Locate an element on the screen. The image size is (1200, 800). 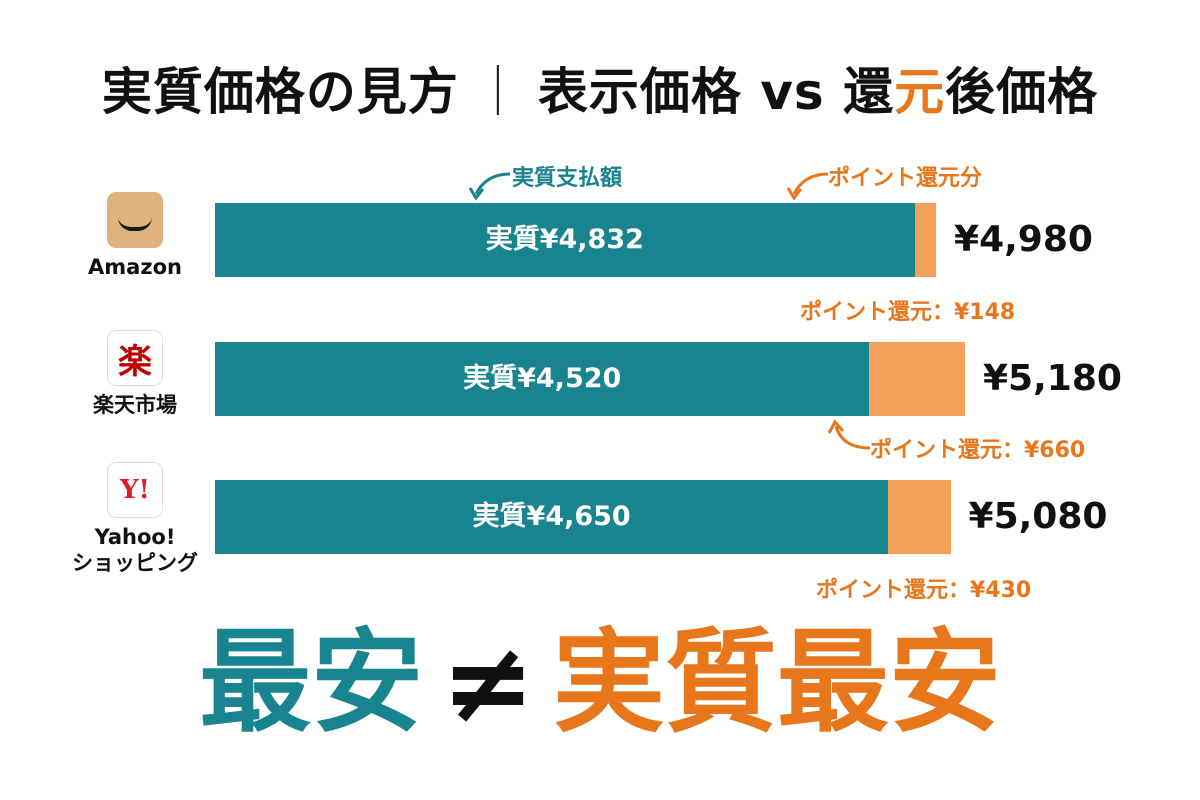
point-label: ポイント還元：¥148 is located at coordinates (908, 312).